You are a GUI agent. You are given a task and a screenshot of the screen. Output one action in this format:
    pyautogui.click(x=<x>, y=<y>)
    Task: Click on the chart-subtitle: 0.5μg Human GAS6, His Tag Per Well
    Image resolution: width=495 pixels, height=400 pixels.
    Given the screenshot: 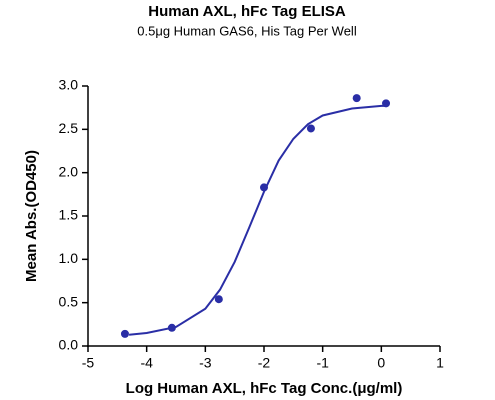 What is the action you would take?
    pyautogui.click(x=247, y=30)
    